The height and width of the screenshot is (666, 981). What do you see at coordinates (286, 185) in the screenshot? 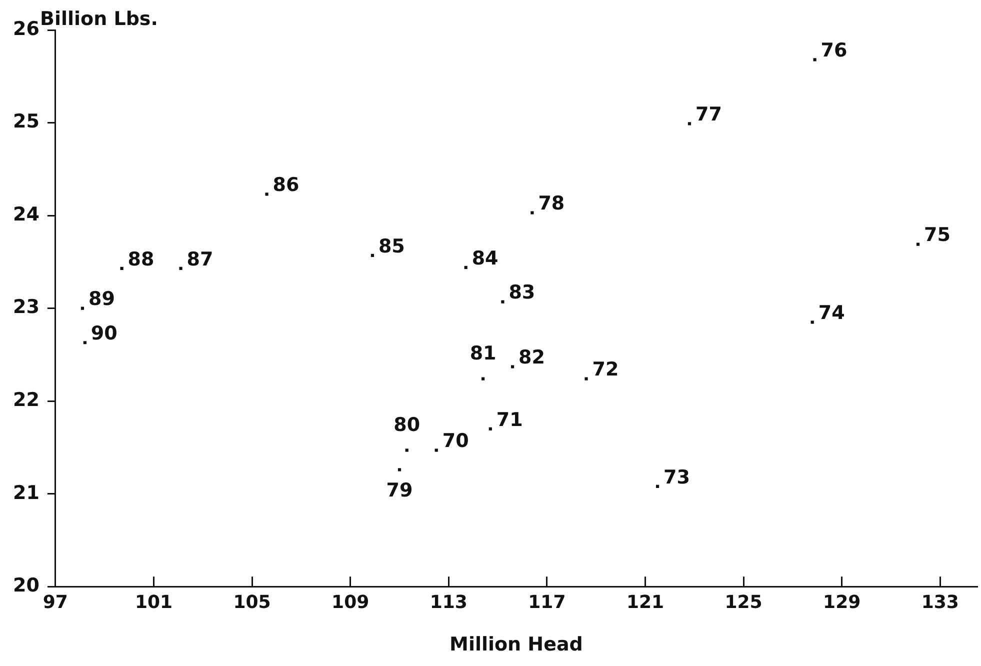
I see `annotation: 86` at bounding box center [286, 185].